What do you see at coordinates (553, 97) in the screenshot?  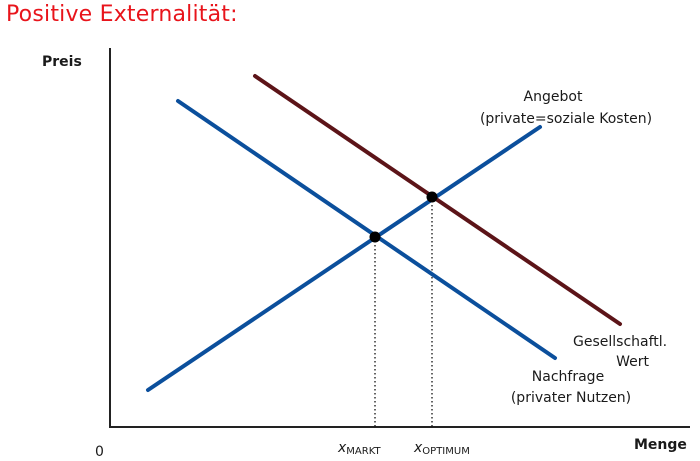 I see `supply-label: Angebot` at bounding box center [553, 97].